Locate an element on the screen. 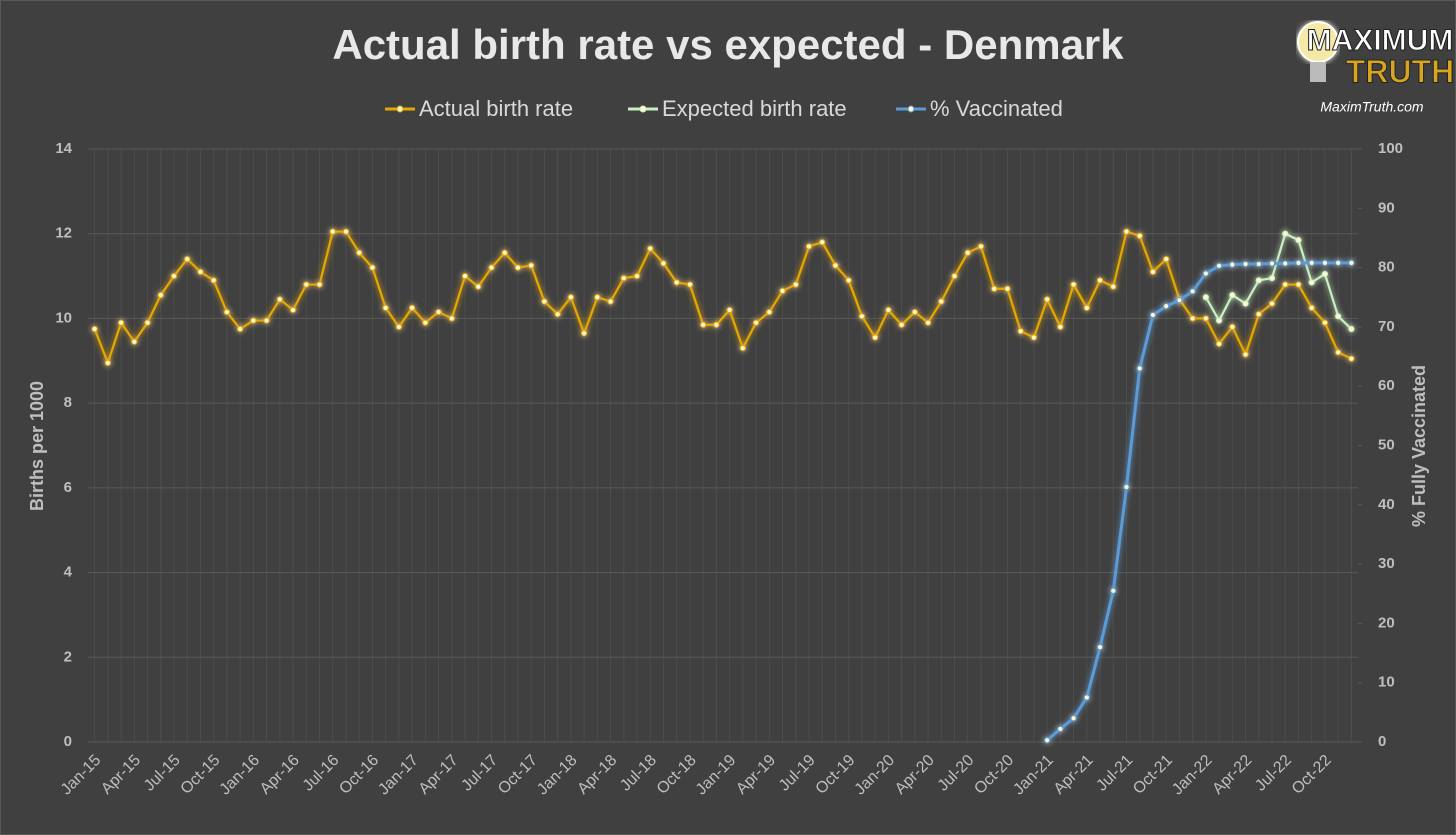  y2-tick-label: 0 is located at coordinates (1382, 741).